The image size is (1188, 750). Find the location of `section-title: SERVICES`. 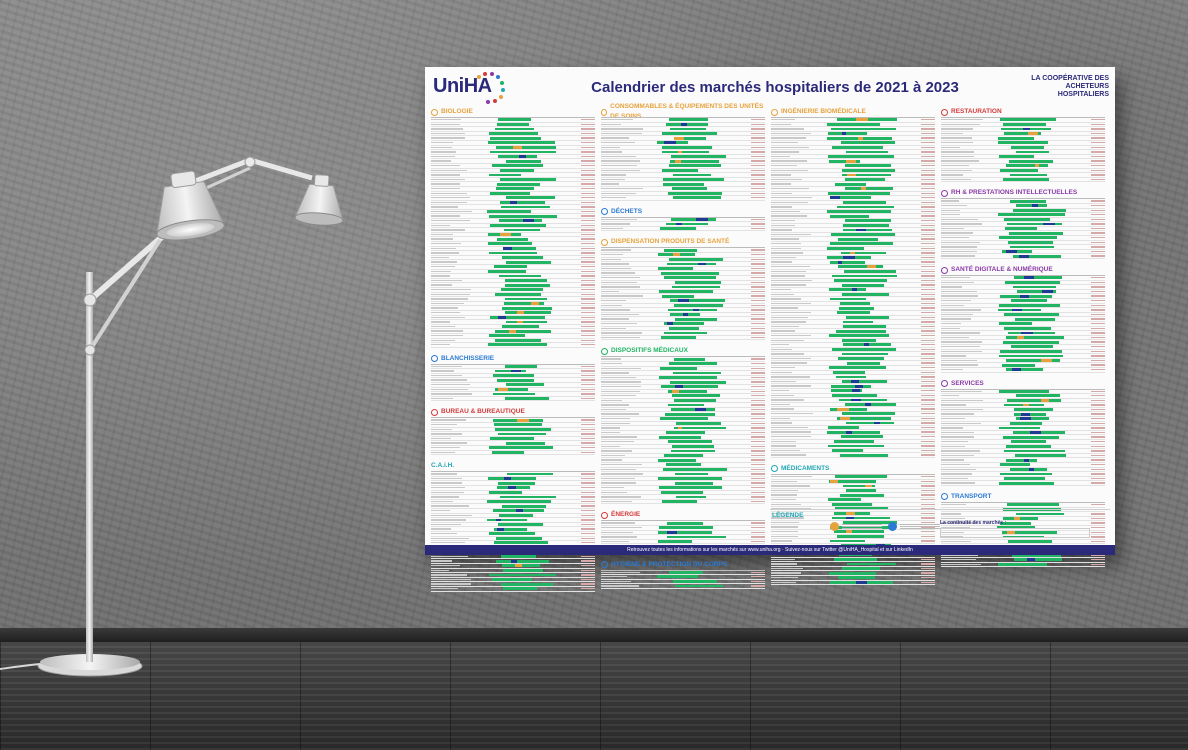

section-title: SERVICES is located at coordinates (967, 383).